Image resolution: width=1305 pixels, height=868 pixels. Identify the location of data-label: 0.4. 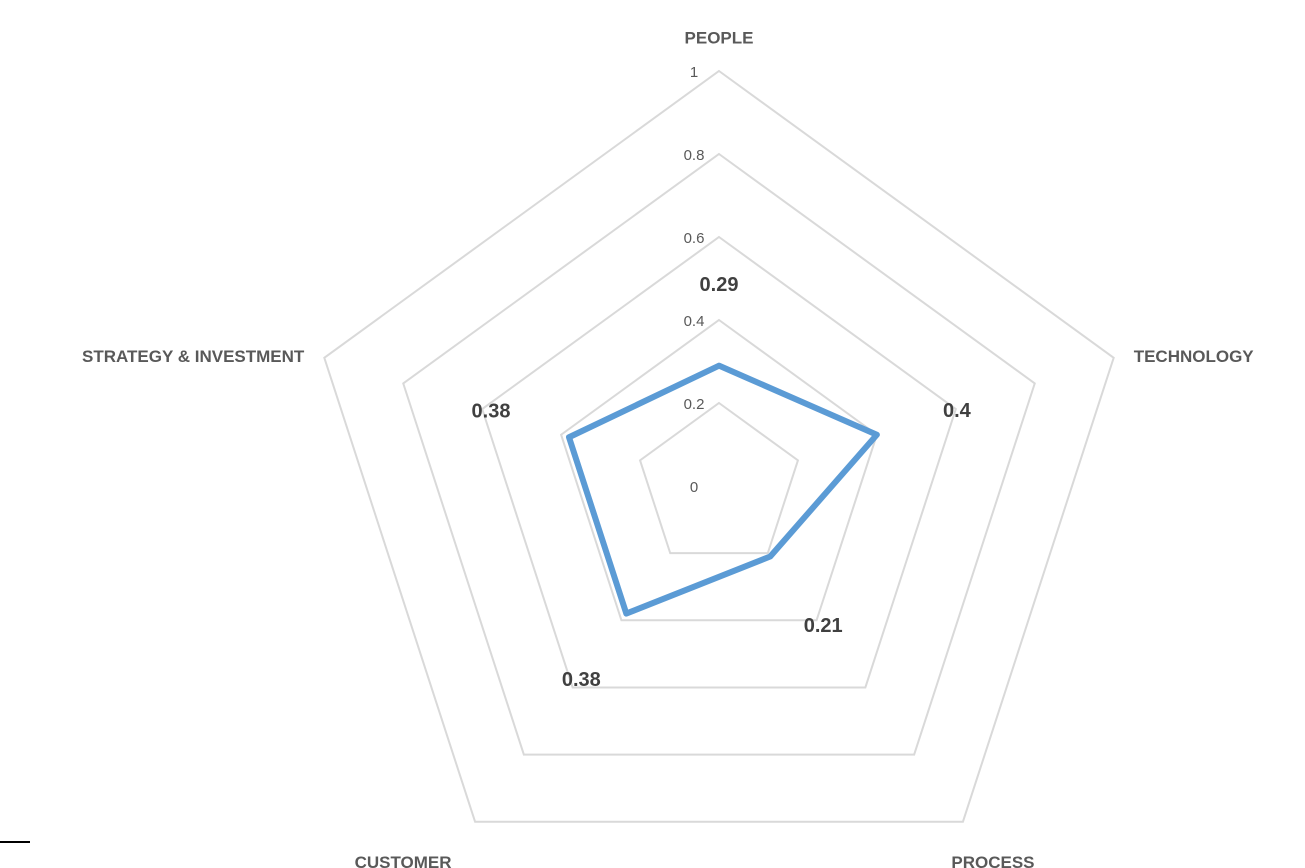
(957, 411).